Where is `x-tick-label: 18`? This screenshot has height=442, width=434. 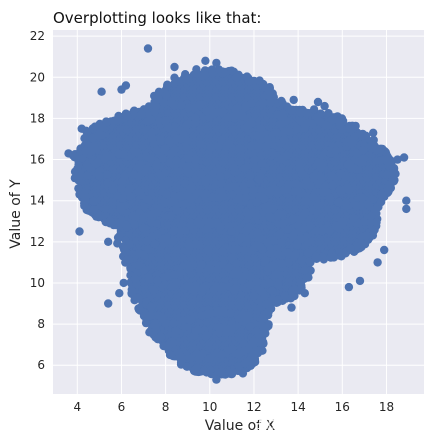 x-tick-label: 18 is located at coordinates (386, 407).